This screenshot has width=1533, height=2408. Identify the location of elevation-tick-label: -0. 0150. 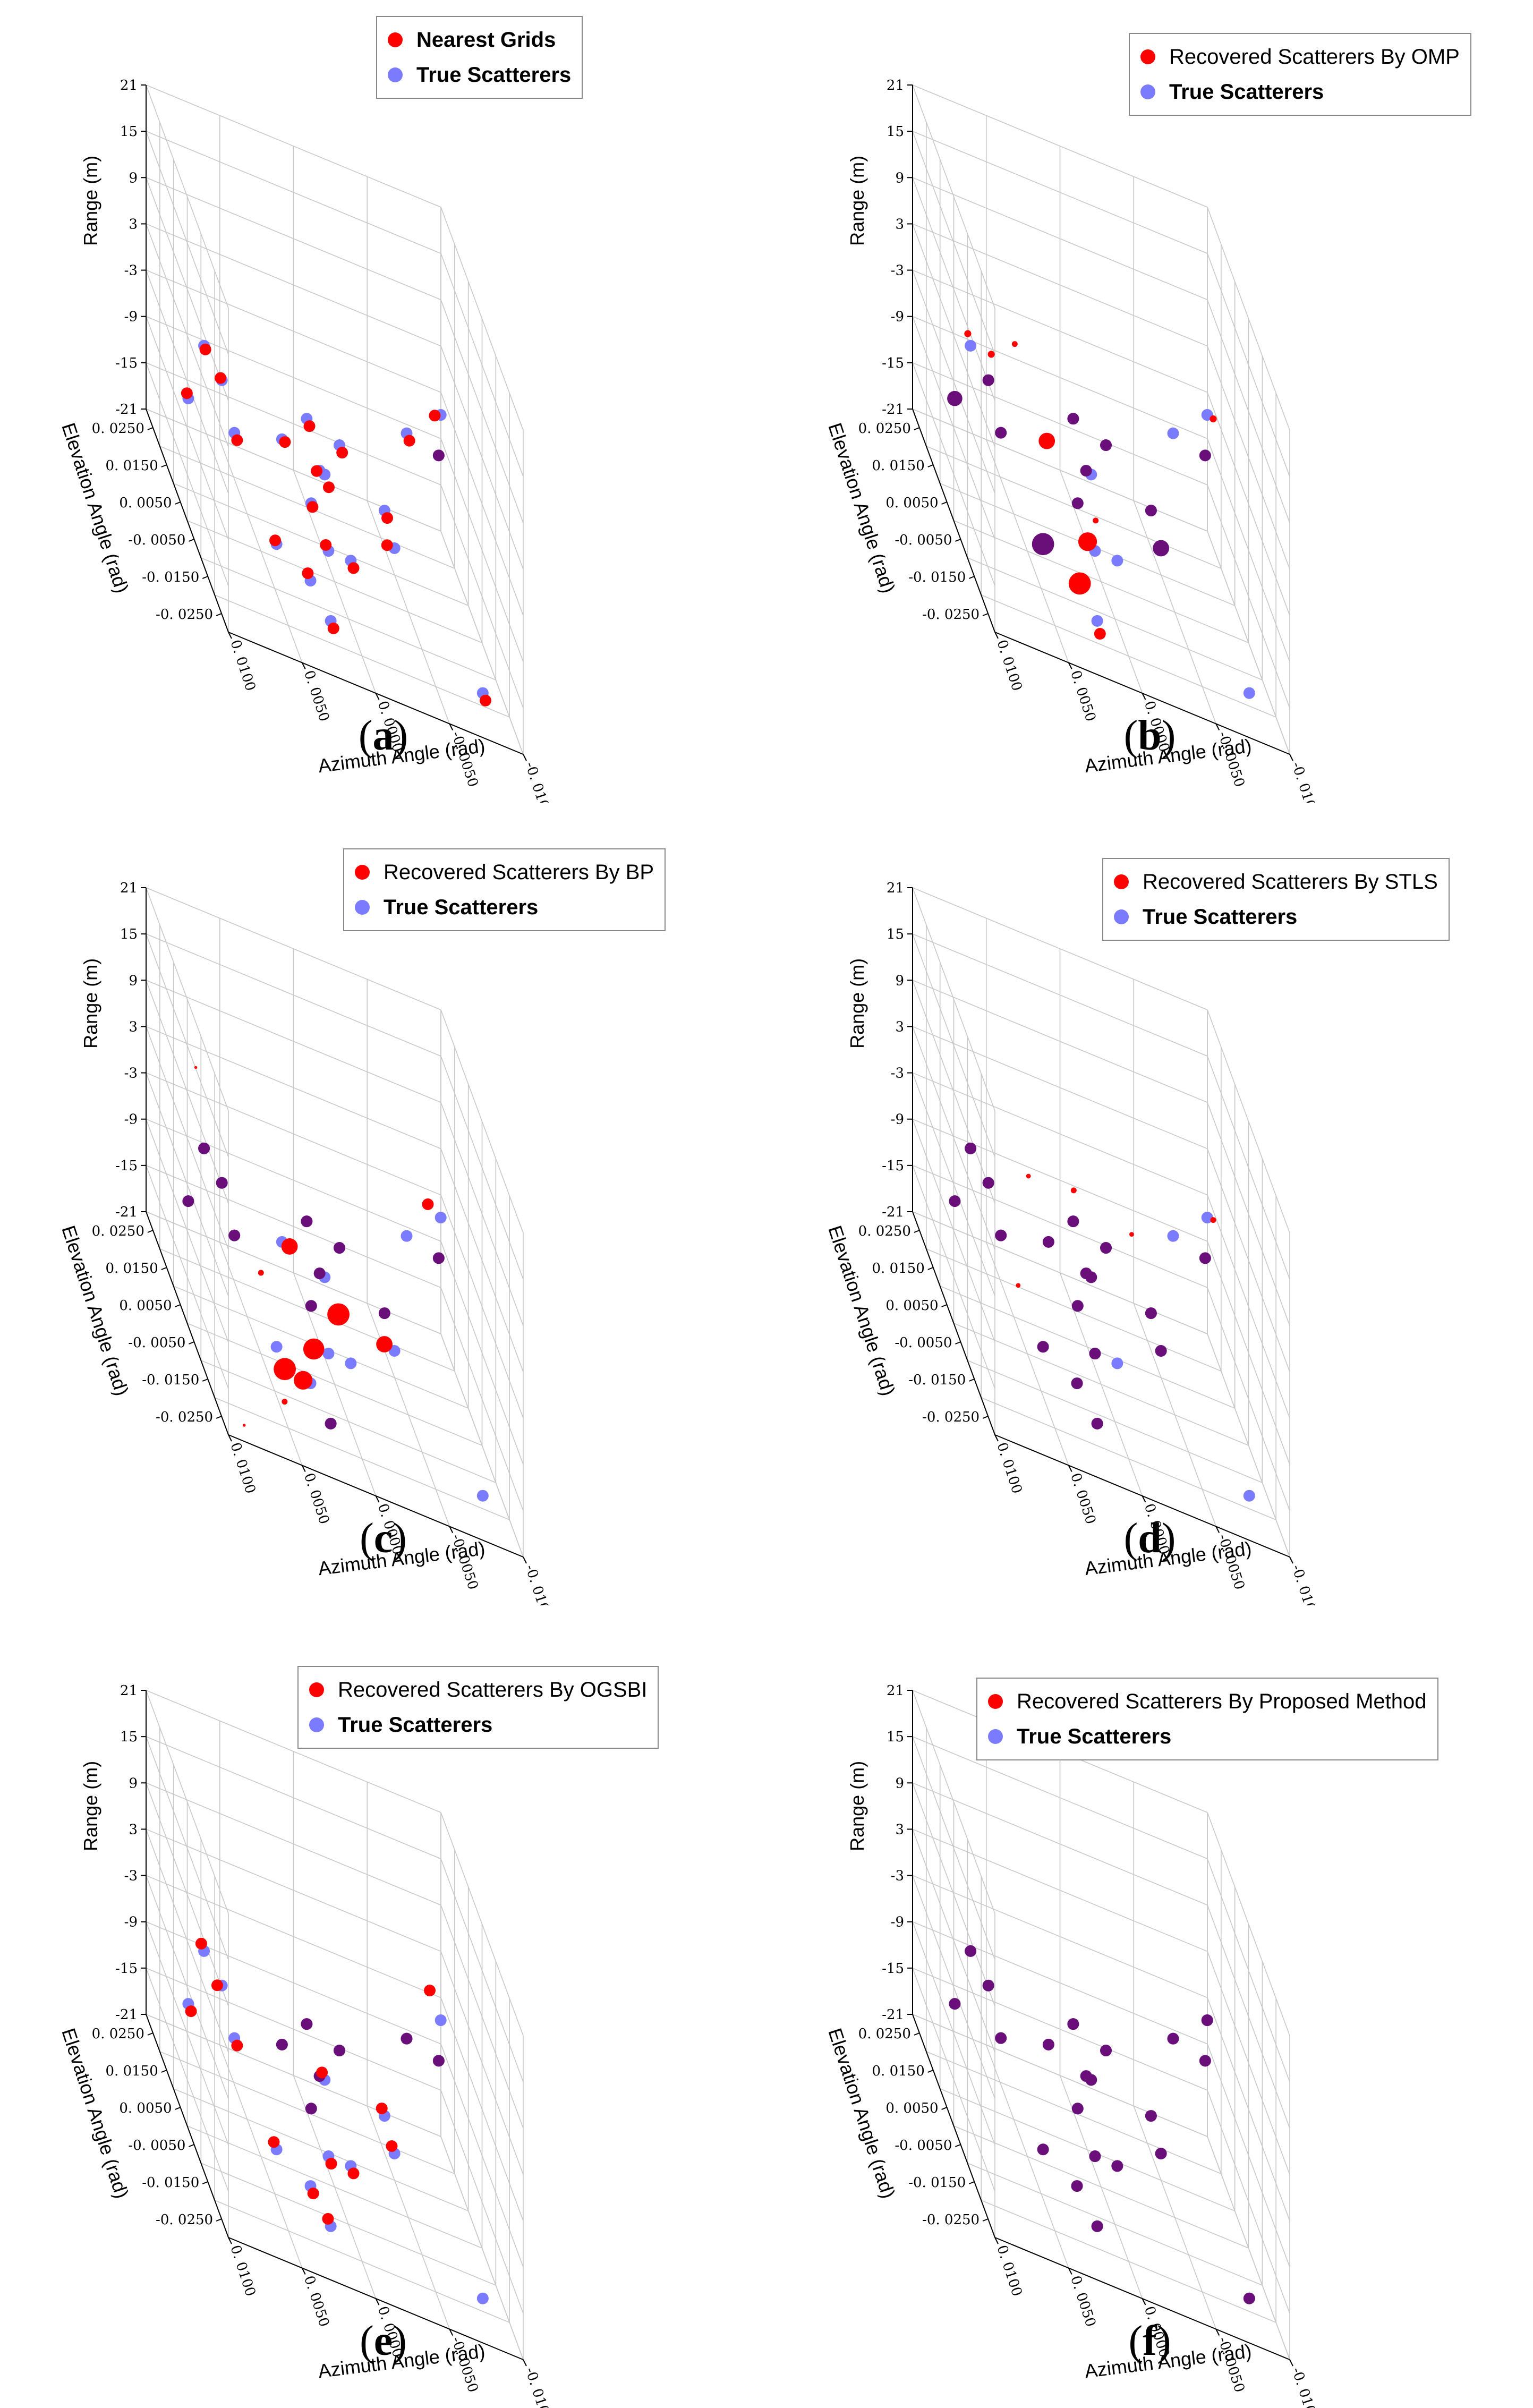
(170, 1380).